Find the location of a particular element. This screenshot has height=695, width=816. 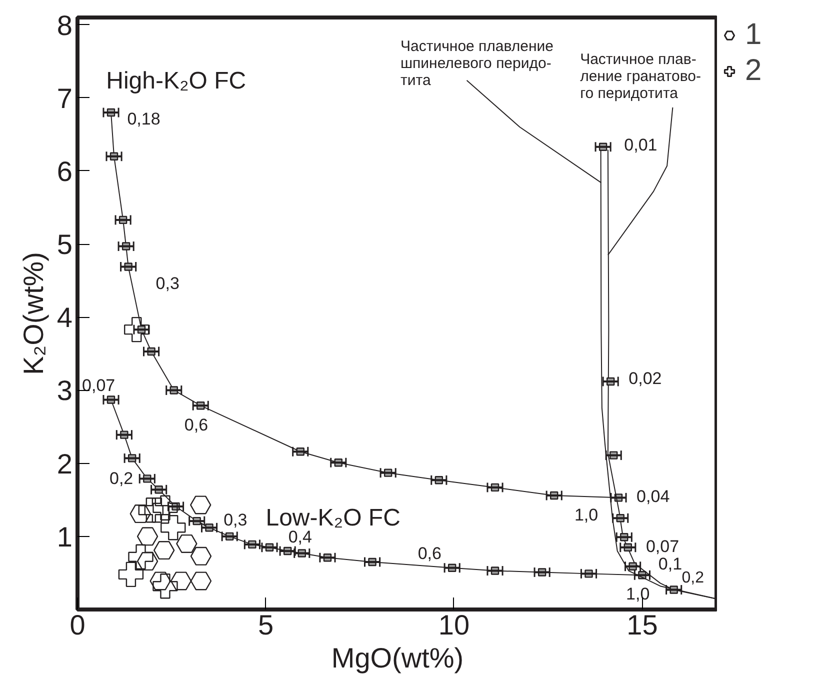

y-axis-title: K₂O(wt%) is located at coordinates (33, 313).